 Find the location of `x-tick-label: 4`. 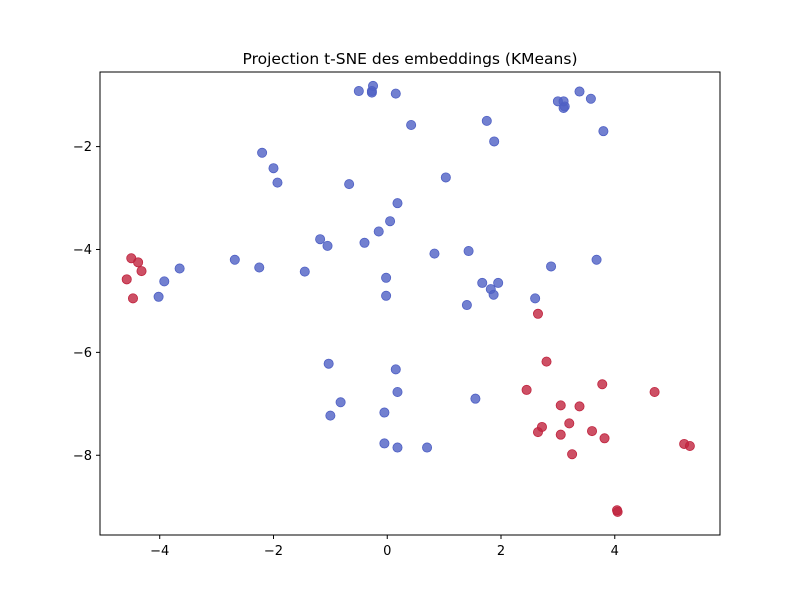

x-tick-label: 4 is located at coordinates (615, 551).